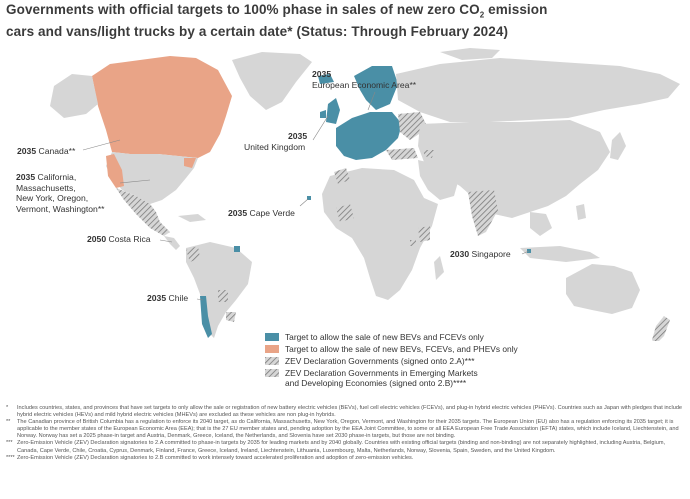  Describe the element at coordinates (323, 114) in the screenshot. I see `ireland-shape` at that location.